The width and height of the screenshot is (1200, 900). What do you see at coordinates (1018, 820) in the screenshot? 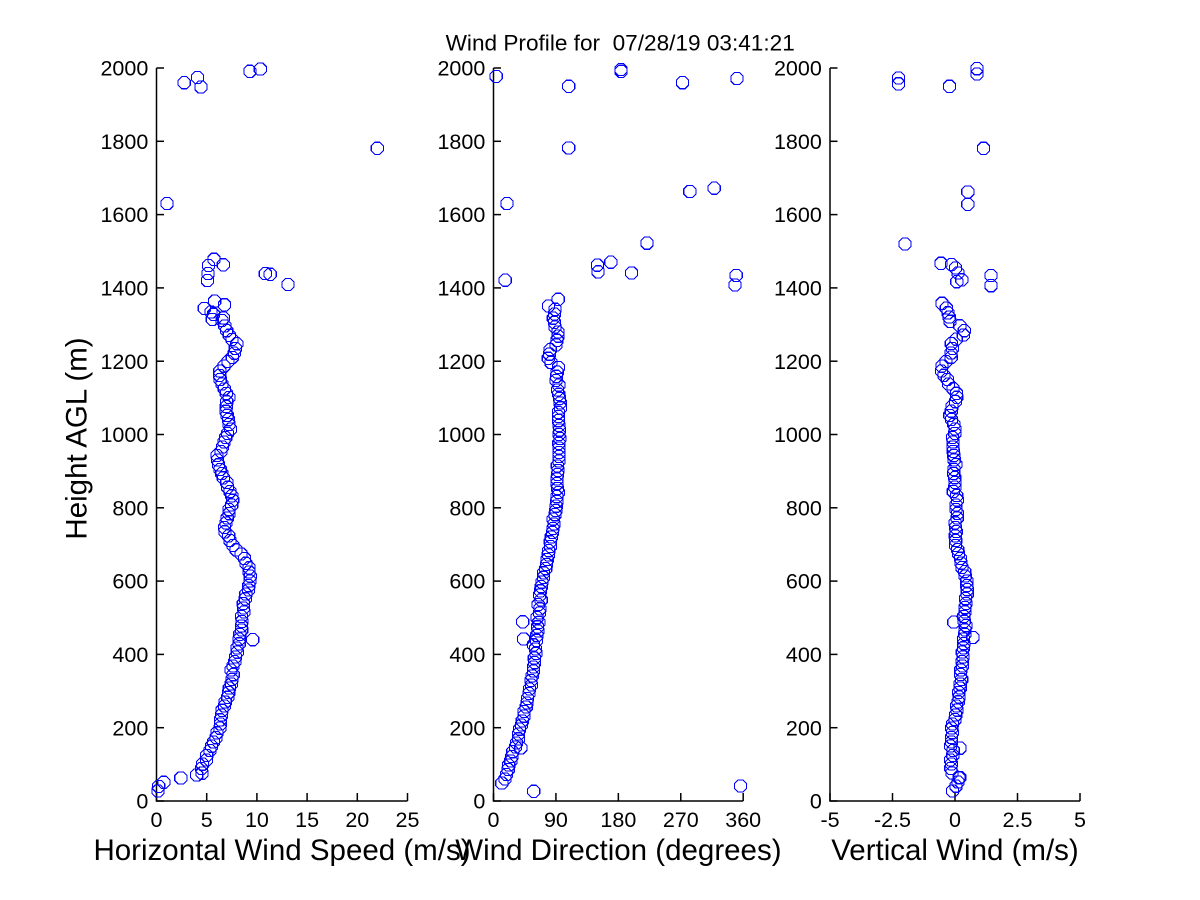
I see `svg-text: 2.5` at bounding box center [1018, 820].